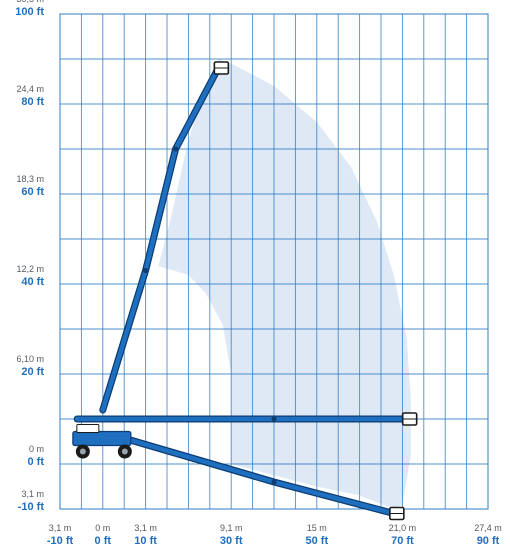 The height and width of the screenshot is (547, 510). I want to click on chassis-cab, so click(88, 428).